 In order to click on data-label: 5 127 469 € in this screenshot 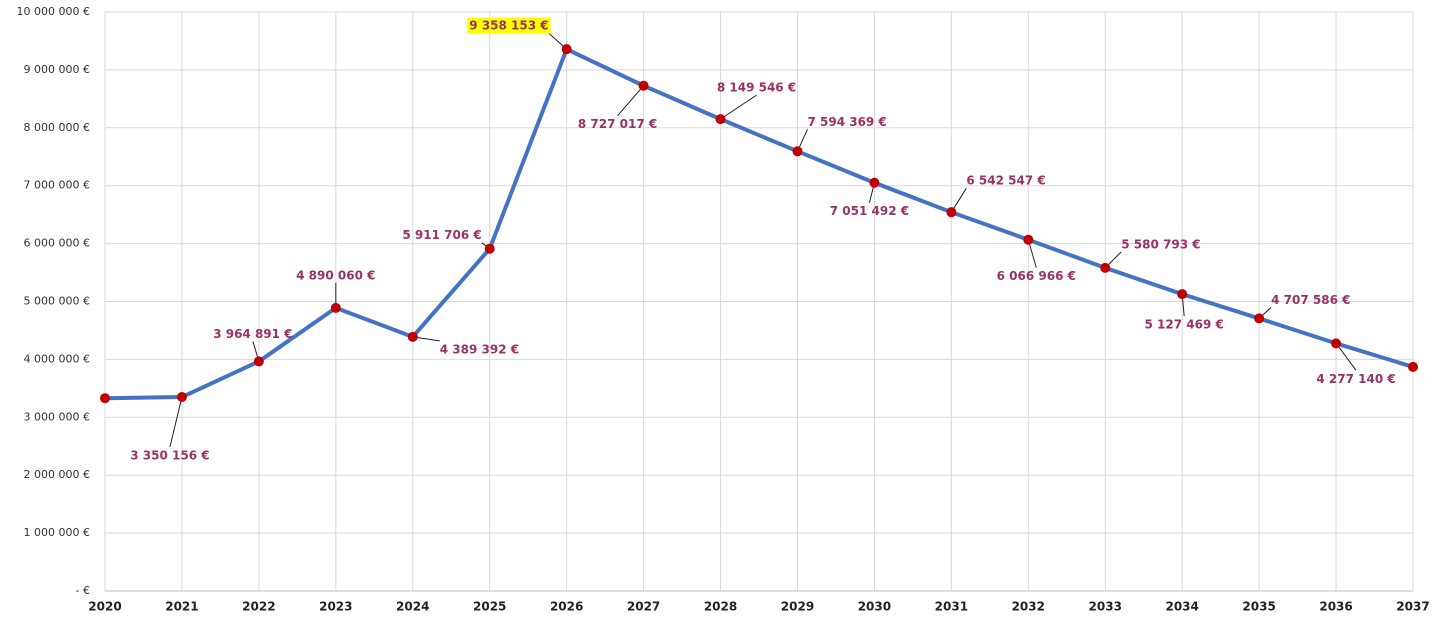, I will do `click(1184, 325)`.